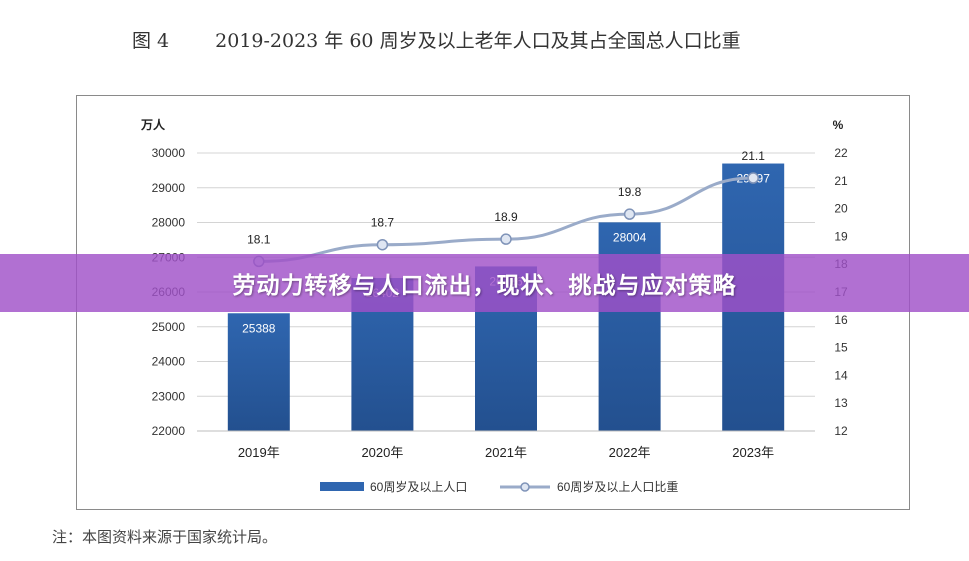  Describe the element at coordinates (841, 375) in the screenshot. I see `right-tick-label: 14` at that location.